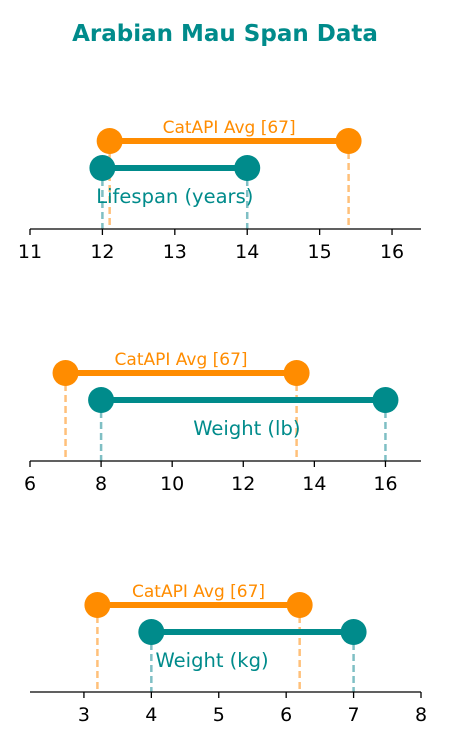 This screenshot has width=450, height=750. I want to click on x-tick-label: 15, so click(320, 252).